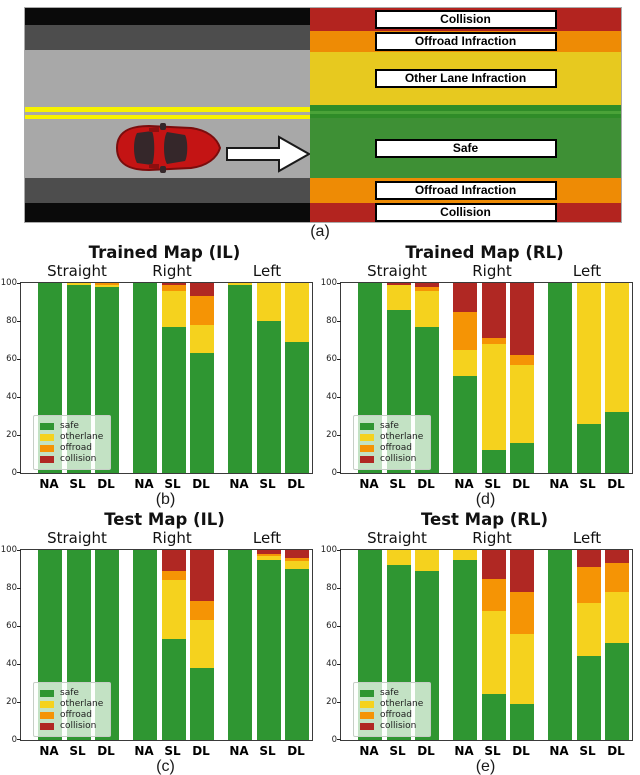  I want to click on legend: safe otherlane offroad collision, so click(72, 709).